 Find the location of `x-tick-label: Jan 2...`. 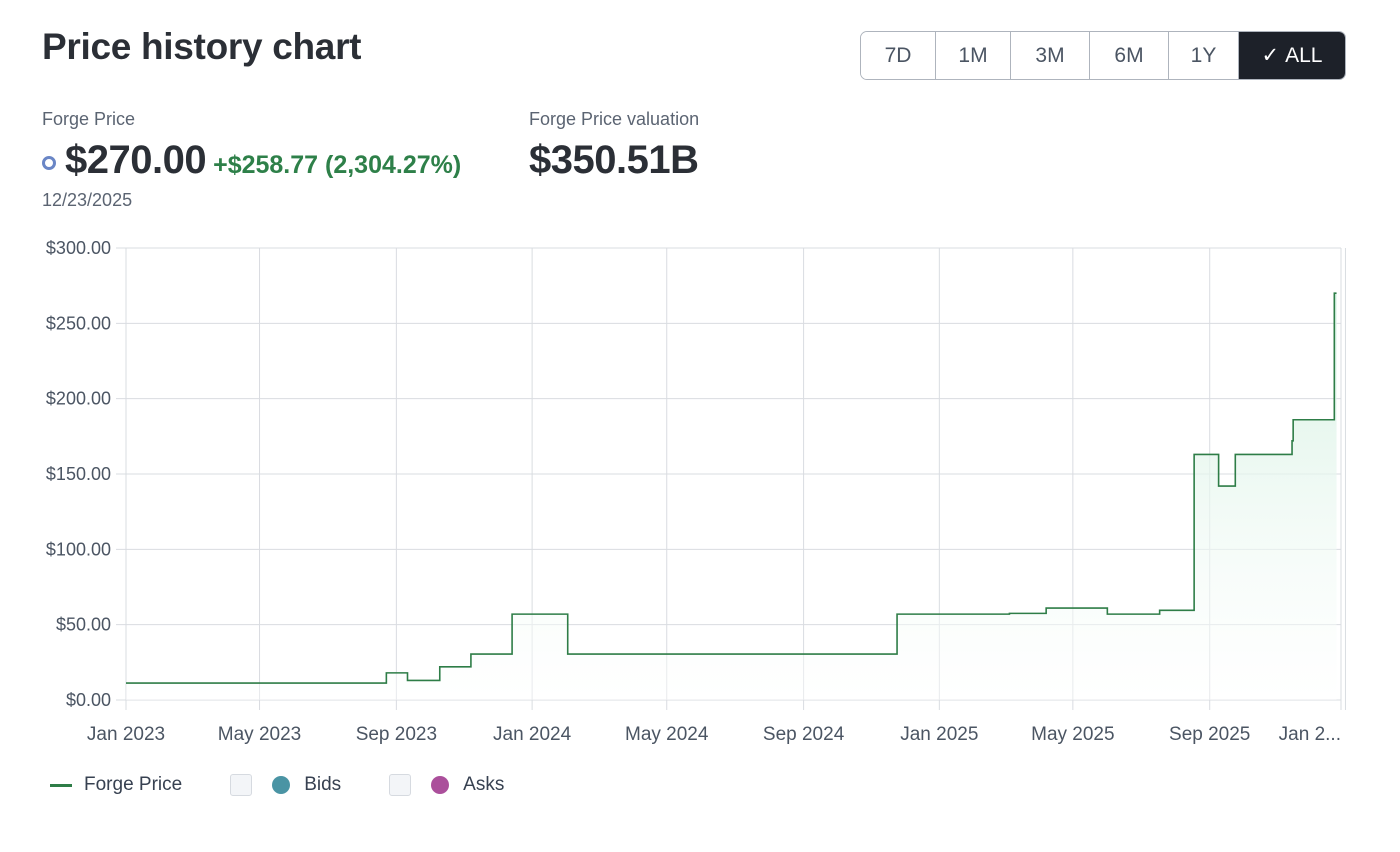

x-tick-label: Jan 2... is located at coordinates (1310, 734).